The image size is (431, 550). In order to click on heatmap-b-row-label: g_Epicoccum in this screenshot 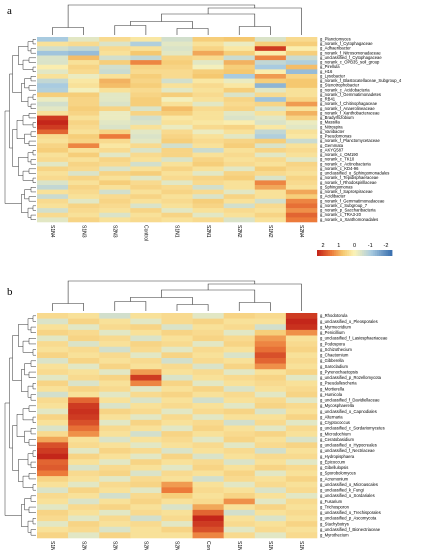, I will do `click(333, 461)`.